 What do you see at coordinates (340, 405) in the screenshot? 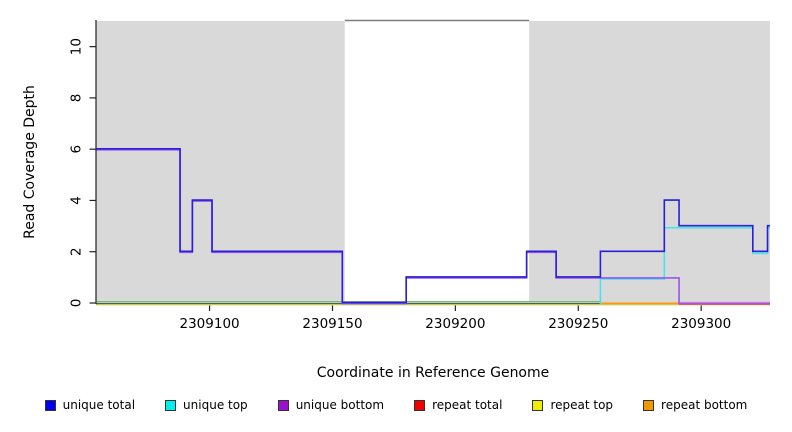
I see `legend-label: unique bottom` at bounding box center [340, 405].